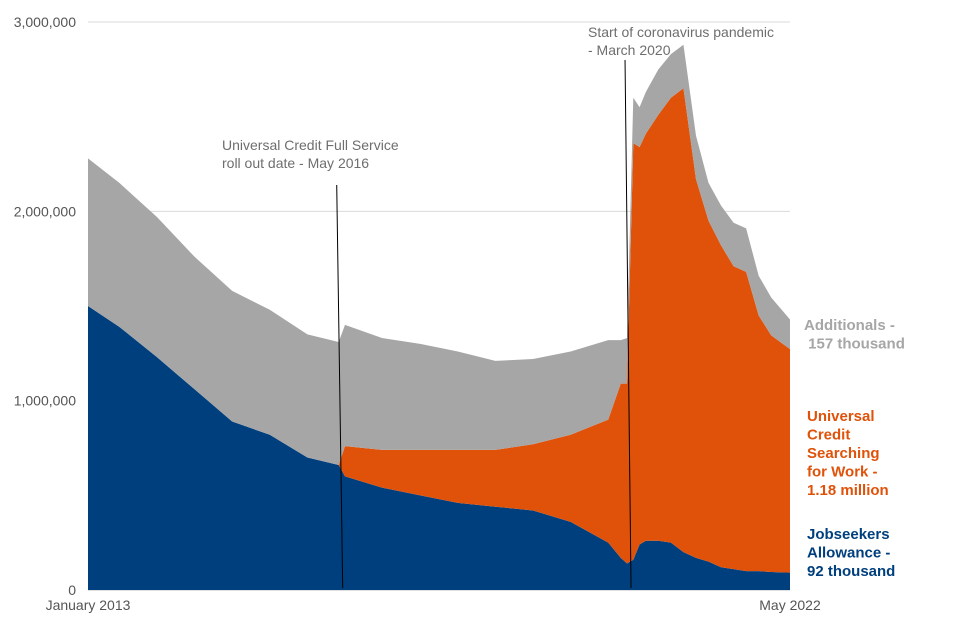 The width and height of the screenshot is (960, 640). What do you see at coordinates (433, 605) in the screenshot?
I see `x-axis-tick-labels: January 2013 May 2022` at bounding box center [433, 605].